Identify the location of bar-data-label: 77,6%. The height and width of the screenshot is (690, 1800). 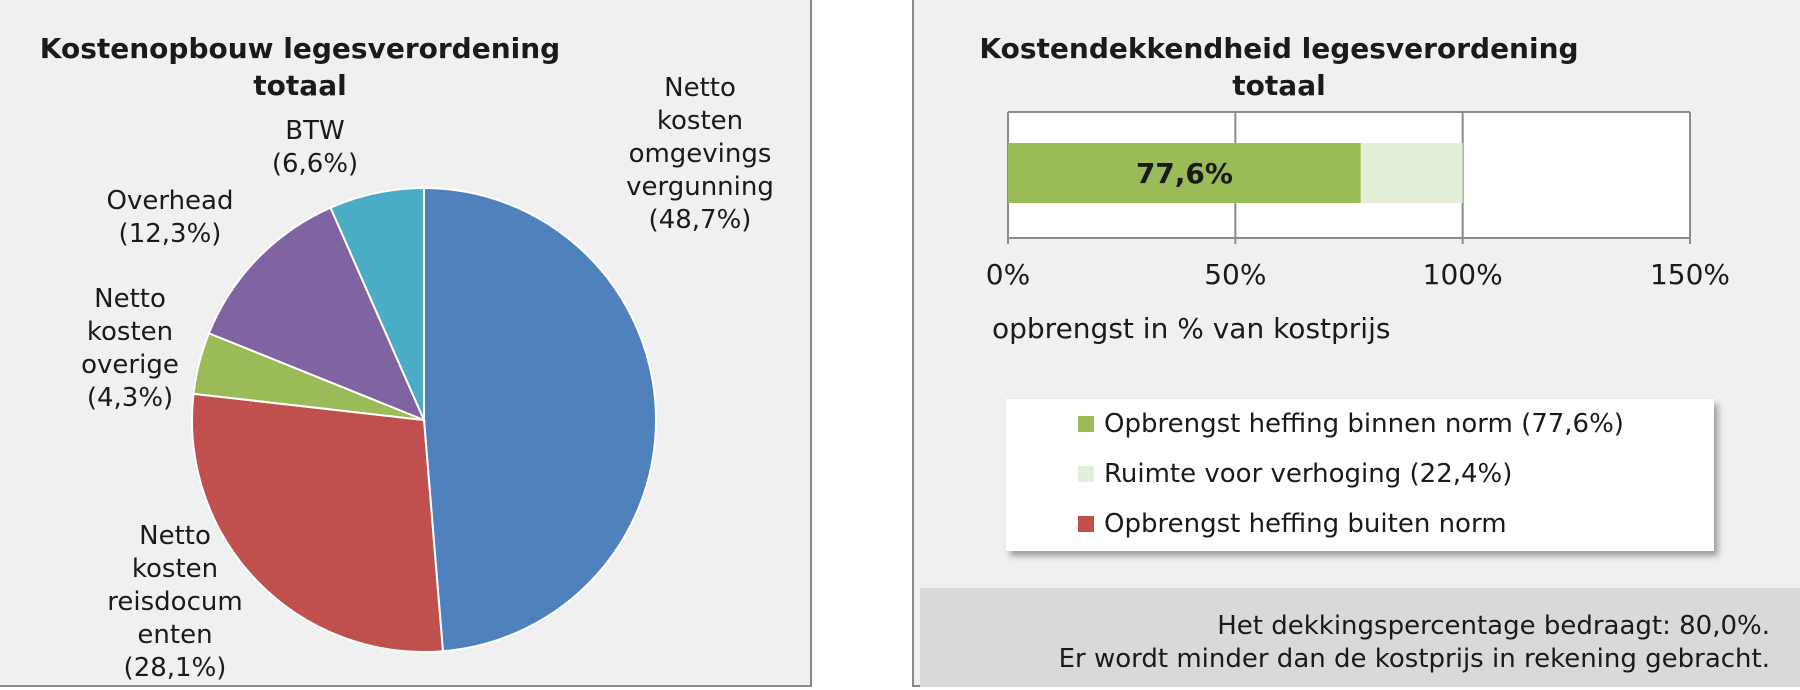
(1184, 173).